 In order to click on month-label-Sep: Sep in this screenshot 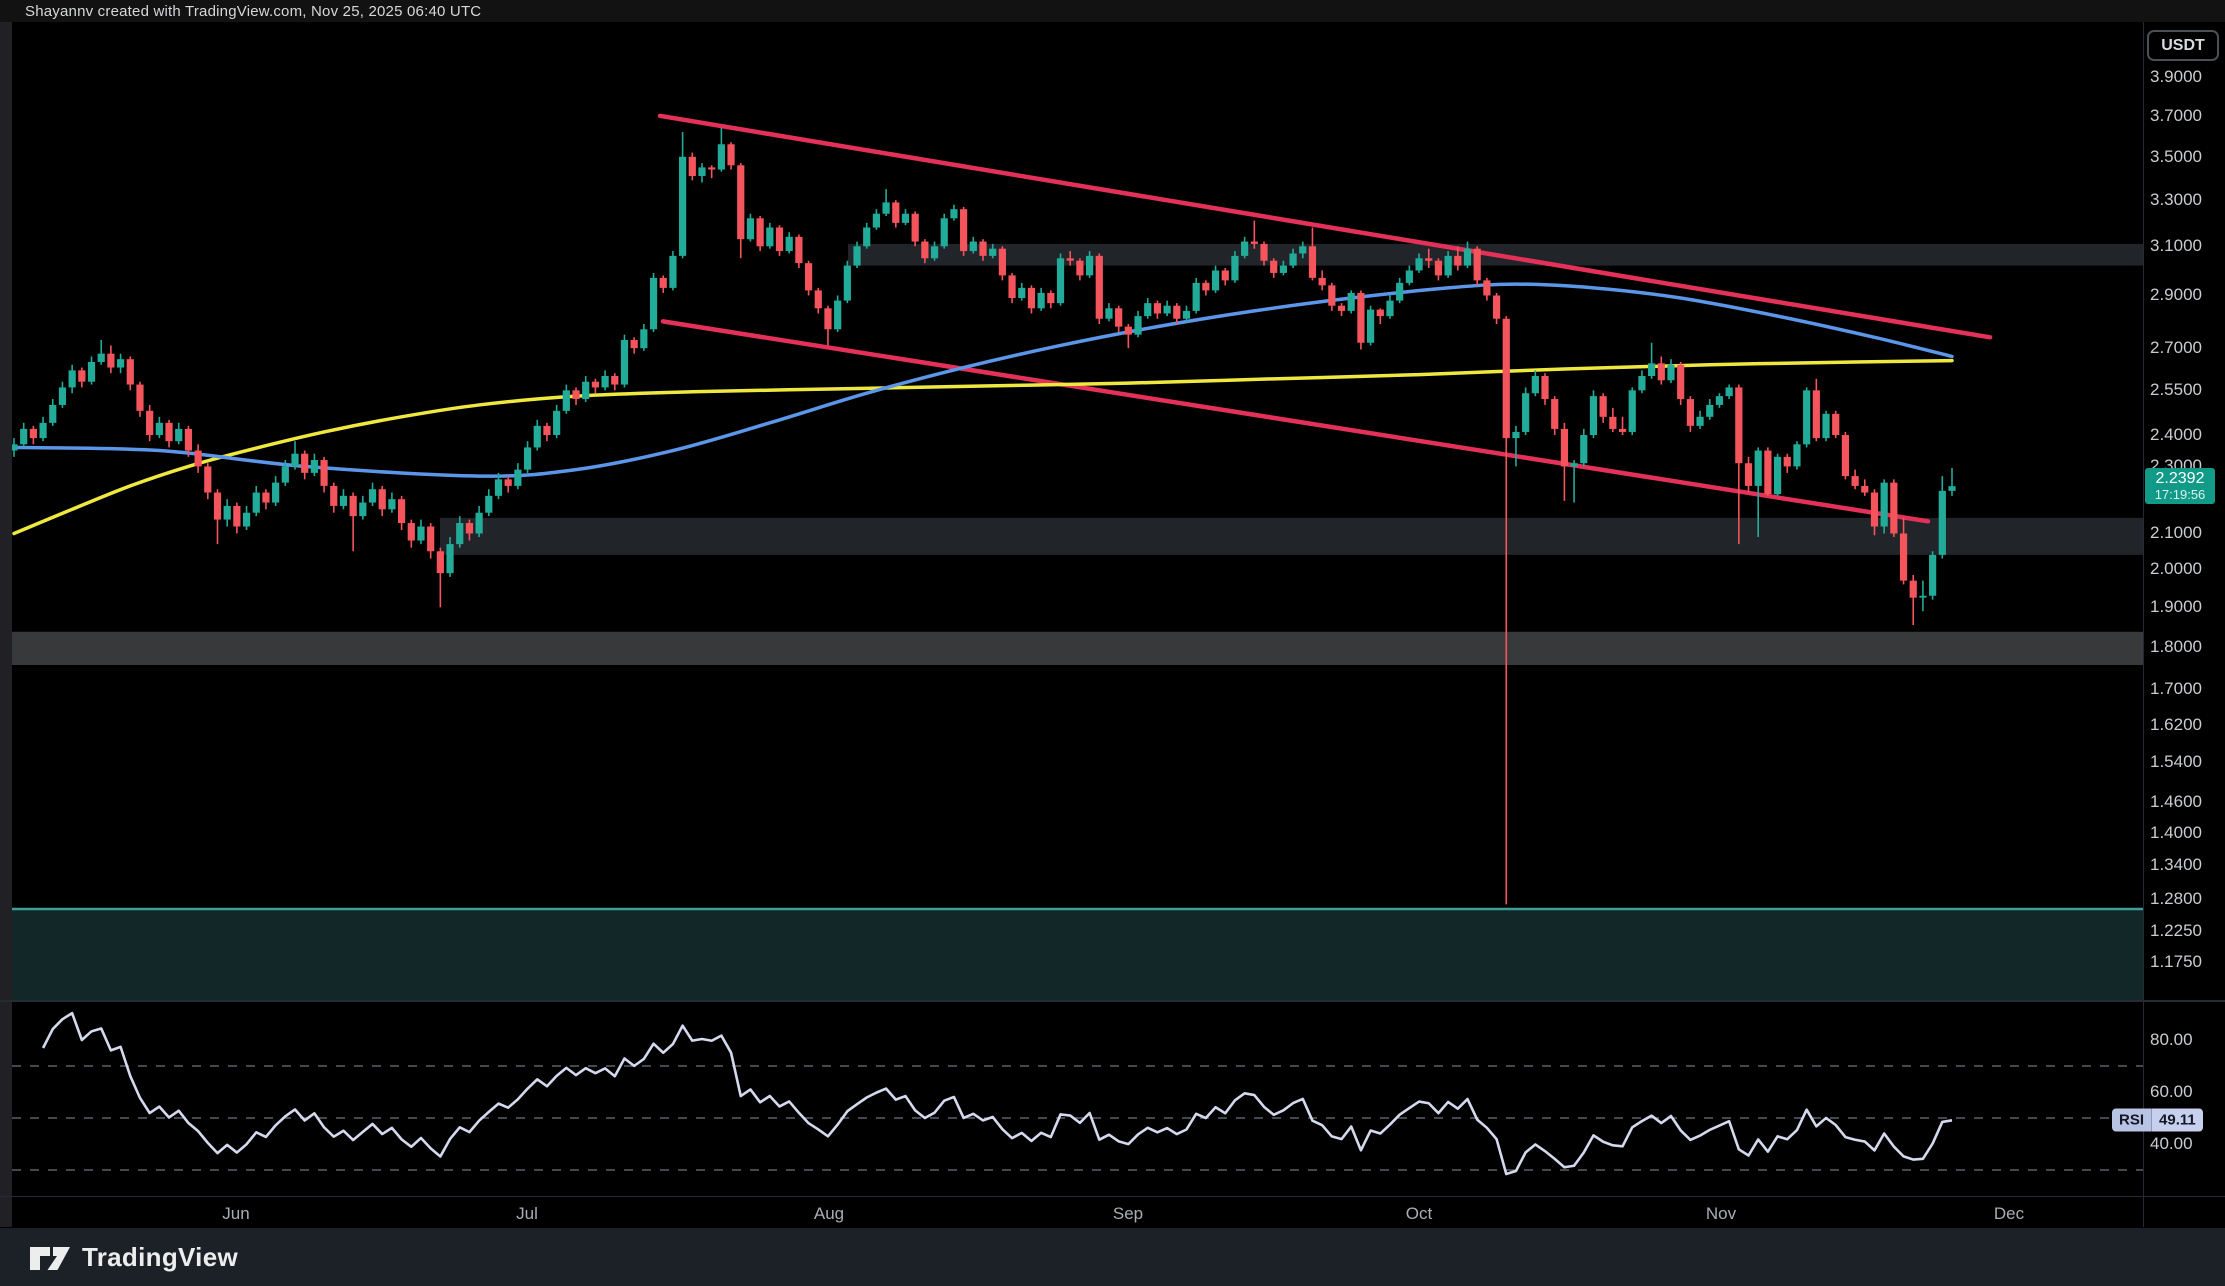, I will do `click(1128, 1213)`.